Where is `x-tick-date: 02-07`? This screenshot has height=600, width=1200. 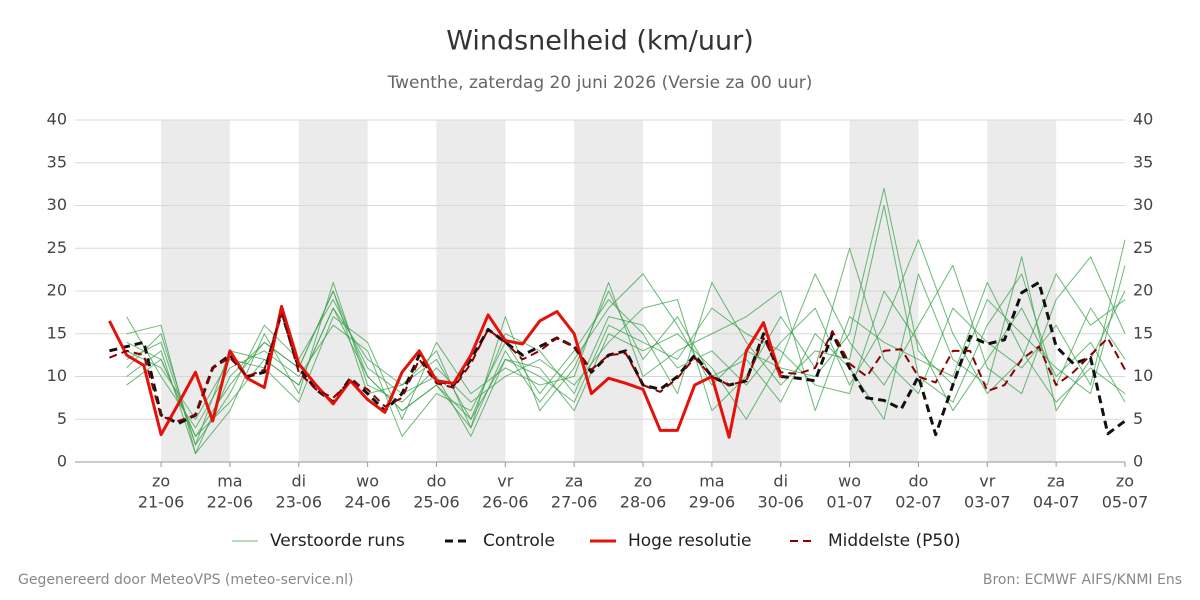
x-tick-date: 02-07 is located at coordinates (918, 502).